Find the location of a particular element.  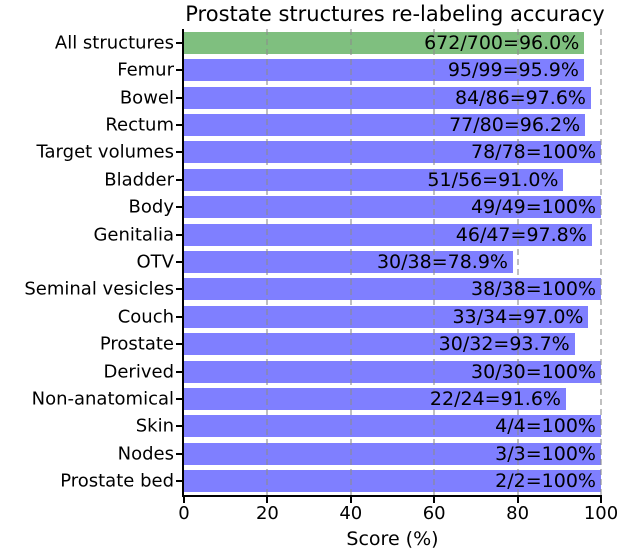

bar-value-label: 95/99=95.9% is located at coordinates (513, 70).